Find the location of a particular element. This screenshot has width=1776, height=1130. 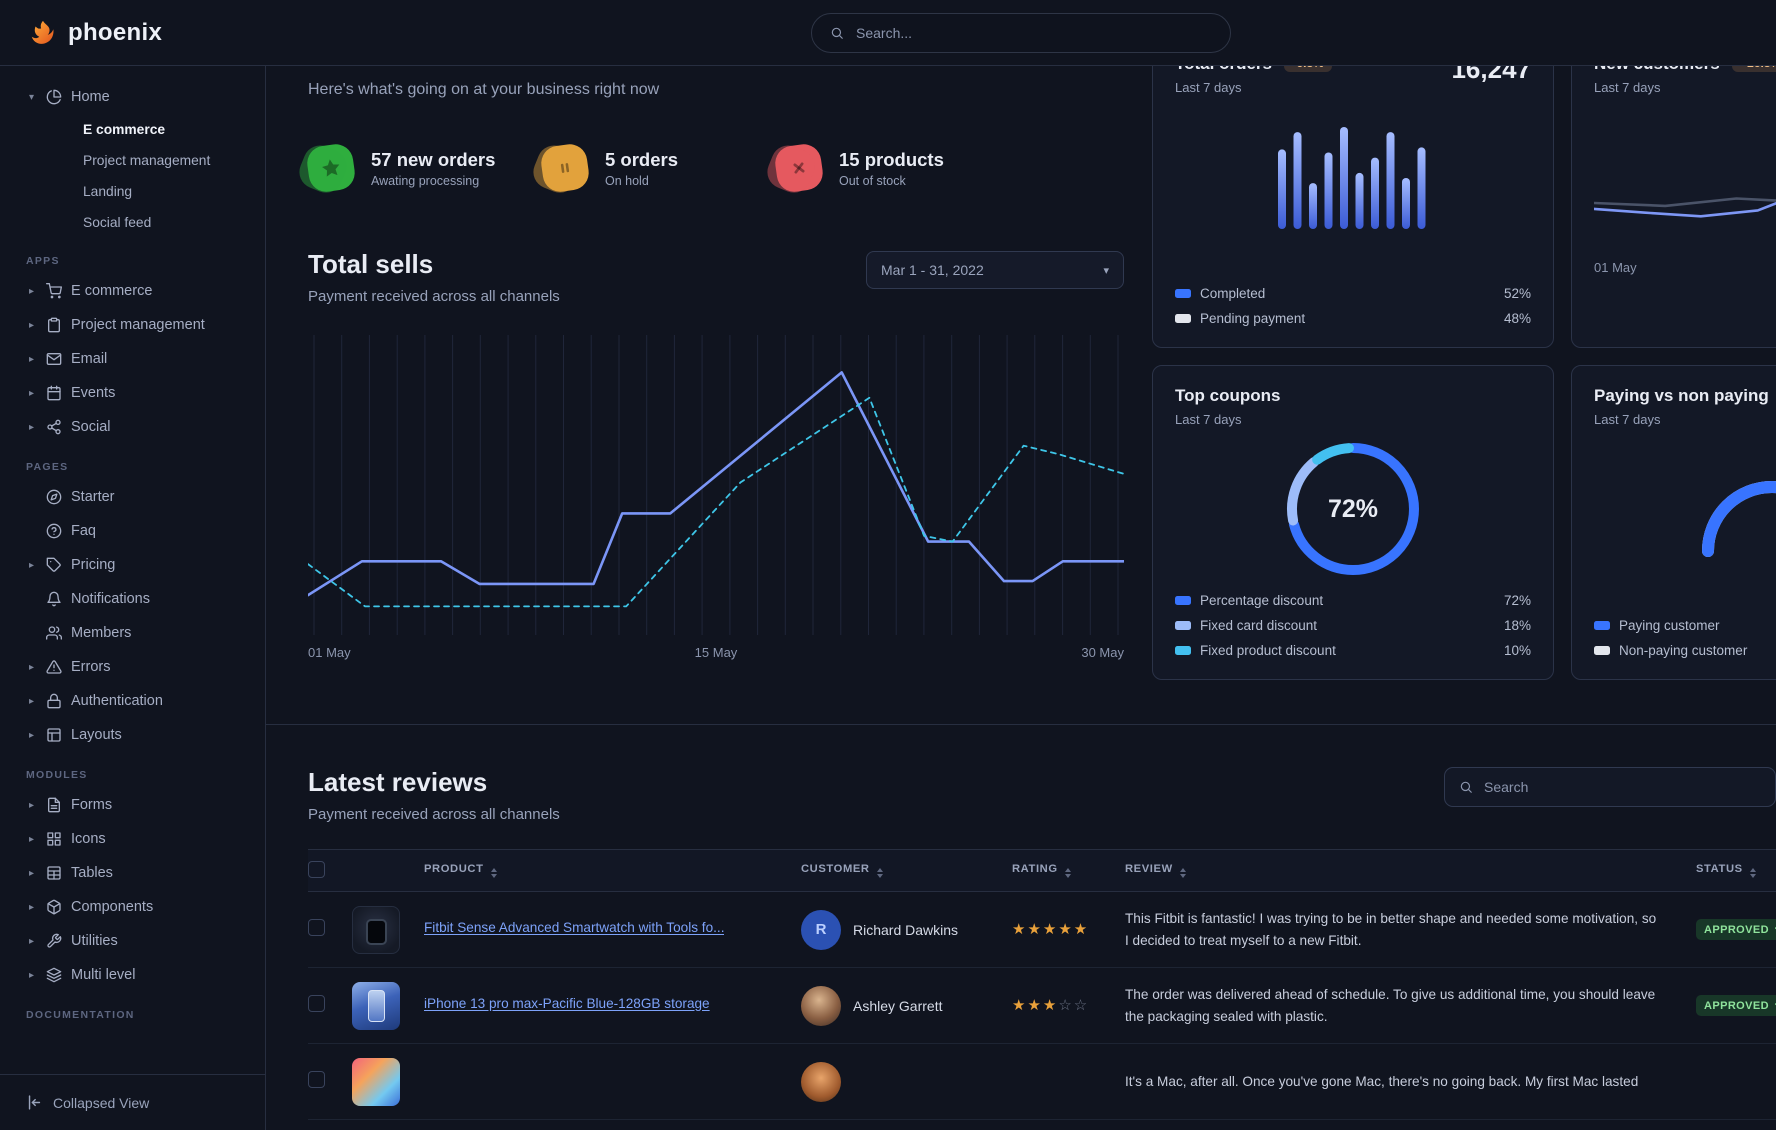

x-tick: 15 May is located at coordinates (716, 652).